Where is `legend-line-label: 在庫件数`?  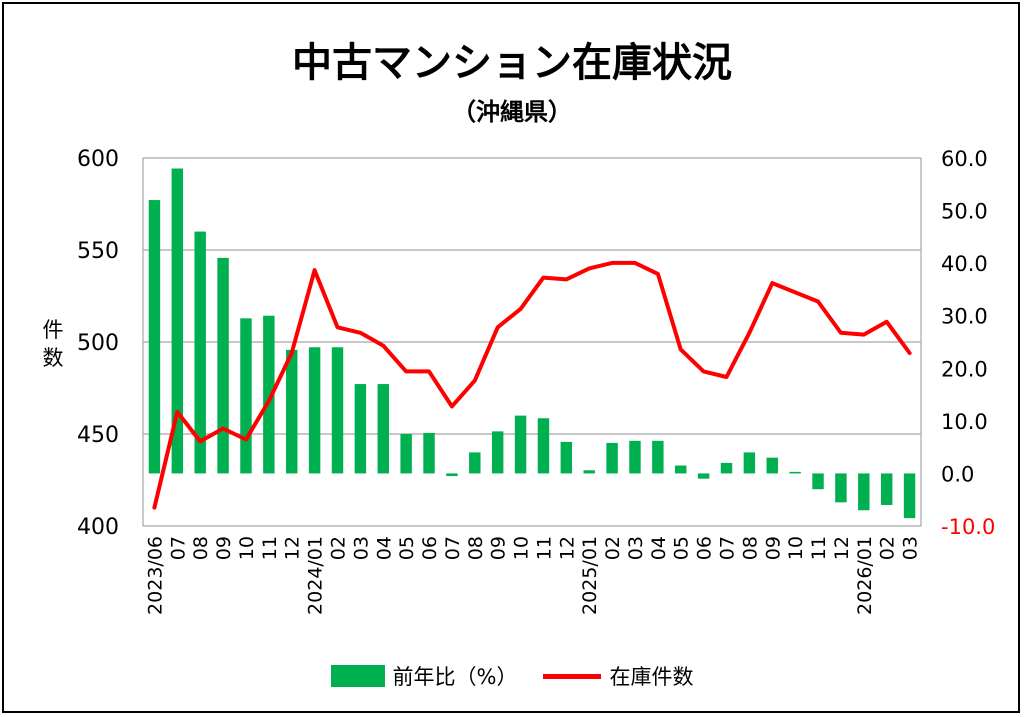
legend-line-label: 在庫件数 is located at coordinates (651, 677).